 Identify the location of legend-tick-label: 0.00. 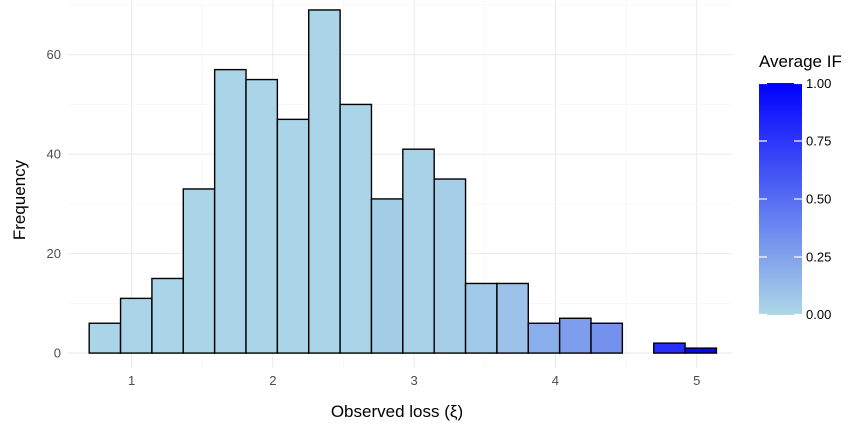
(818, 314).